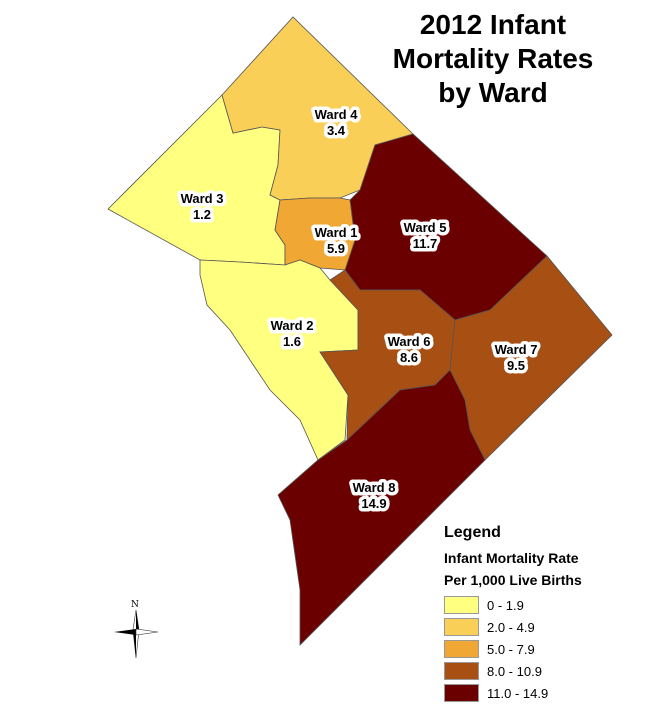 This screenshot has height=717, width=669. Describe the element at coordinates (493, 58) in the screenshot. I see `map-title: 2012 Infant Mortality Rates by Ward` at that location.